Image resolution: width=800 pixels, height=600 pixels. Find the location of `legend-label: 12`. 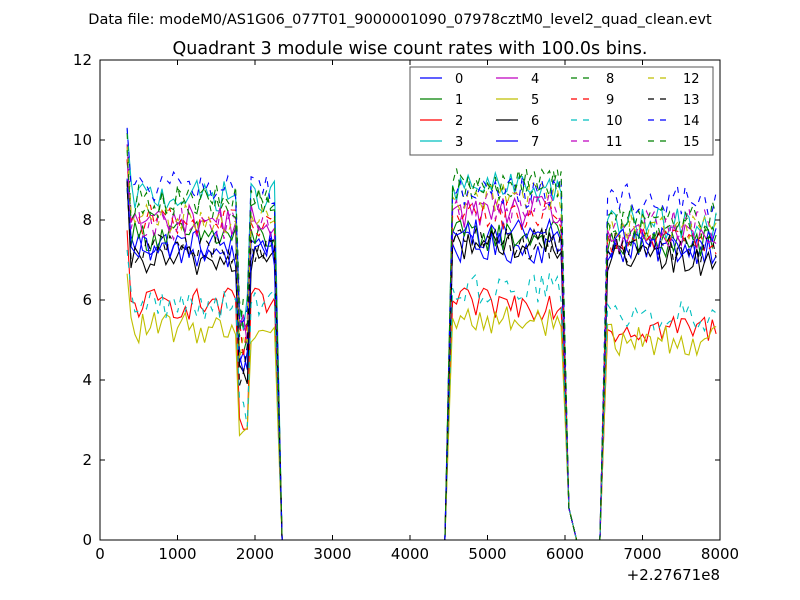

legend-label: 12 is located at coordinates (691, 79).